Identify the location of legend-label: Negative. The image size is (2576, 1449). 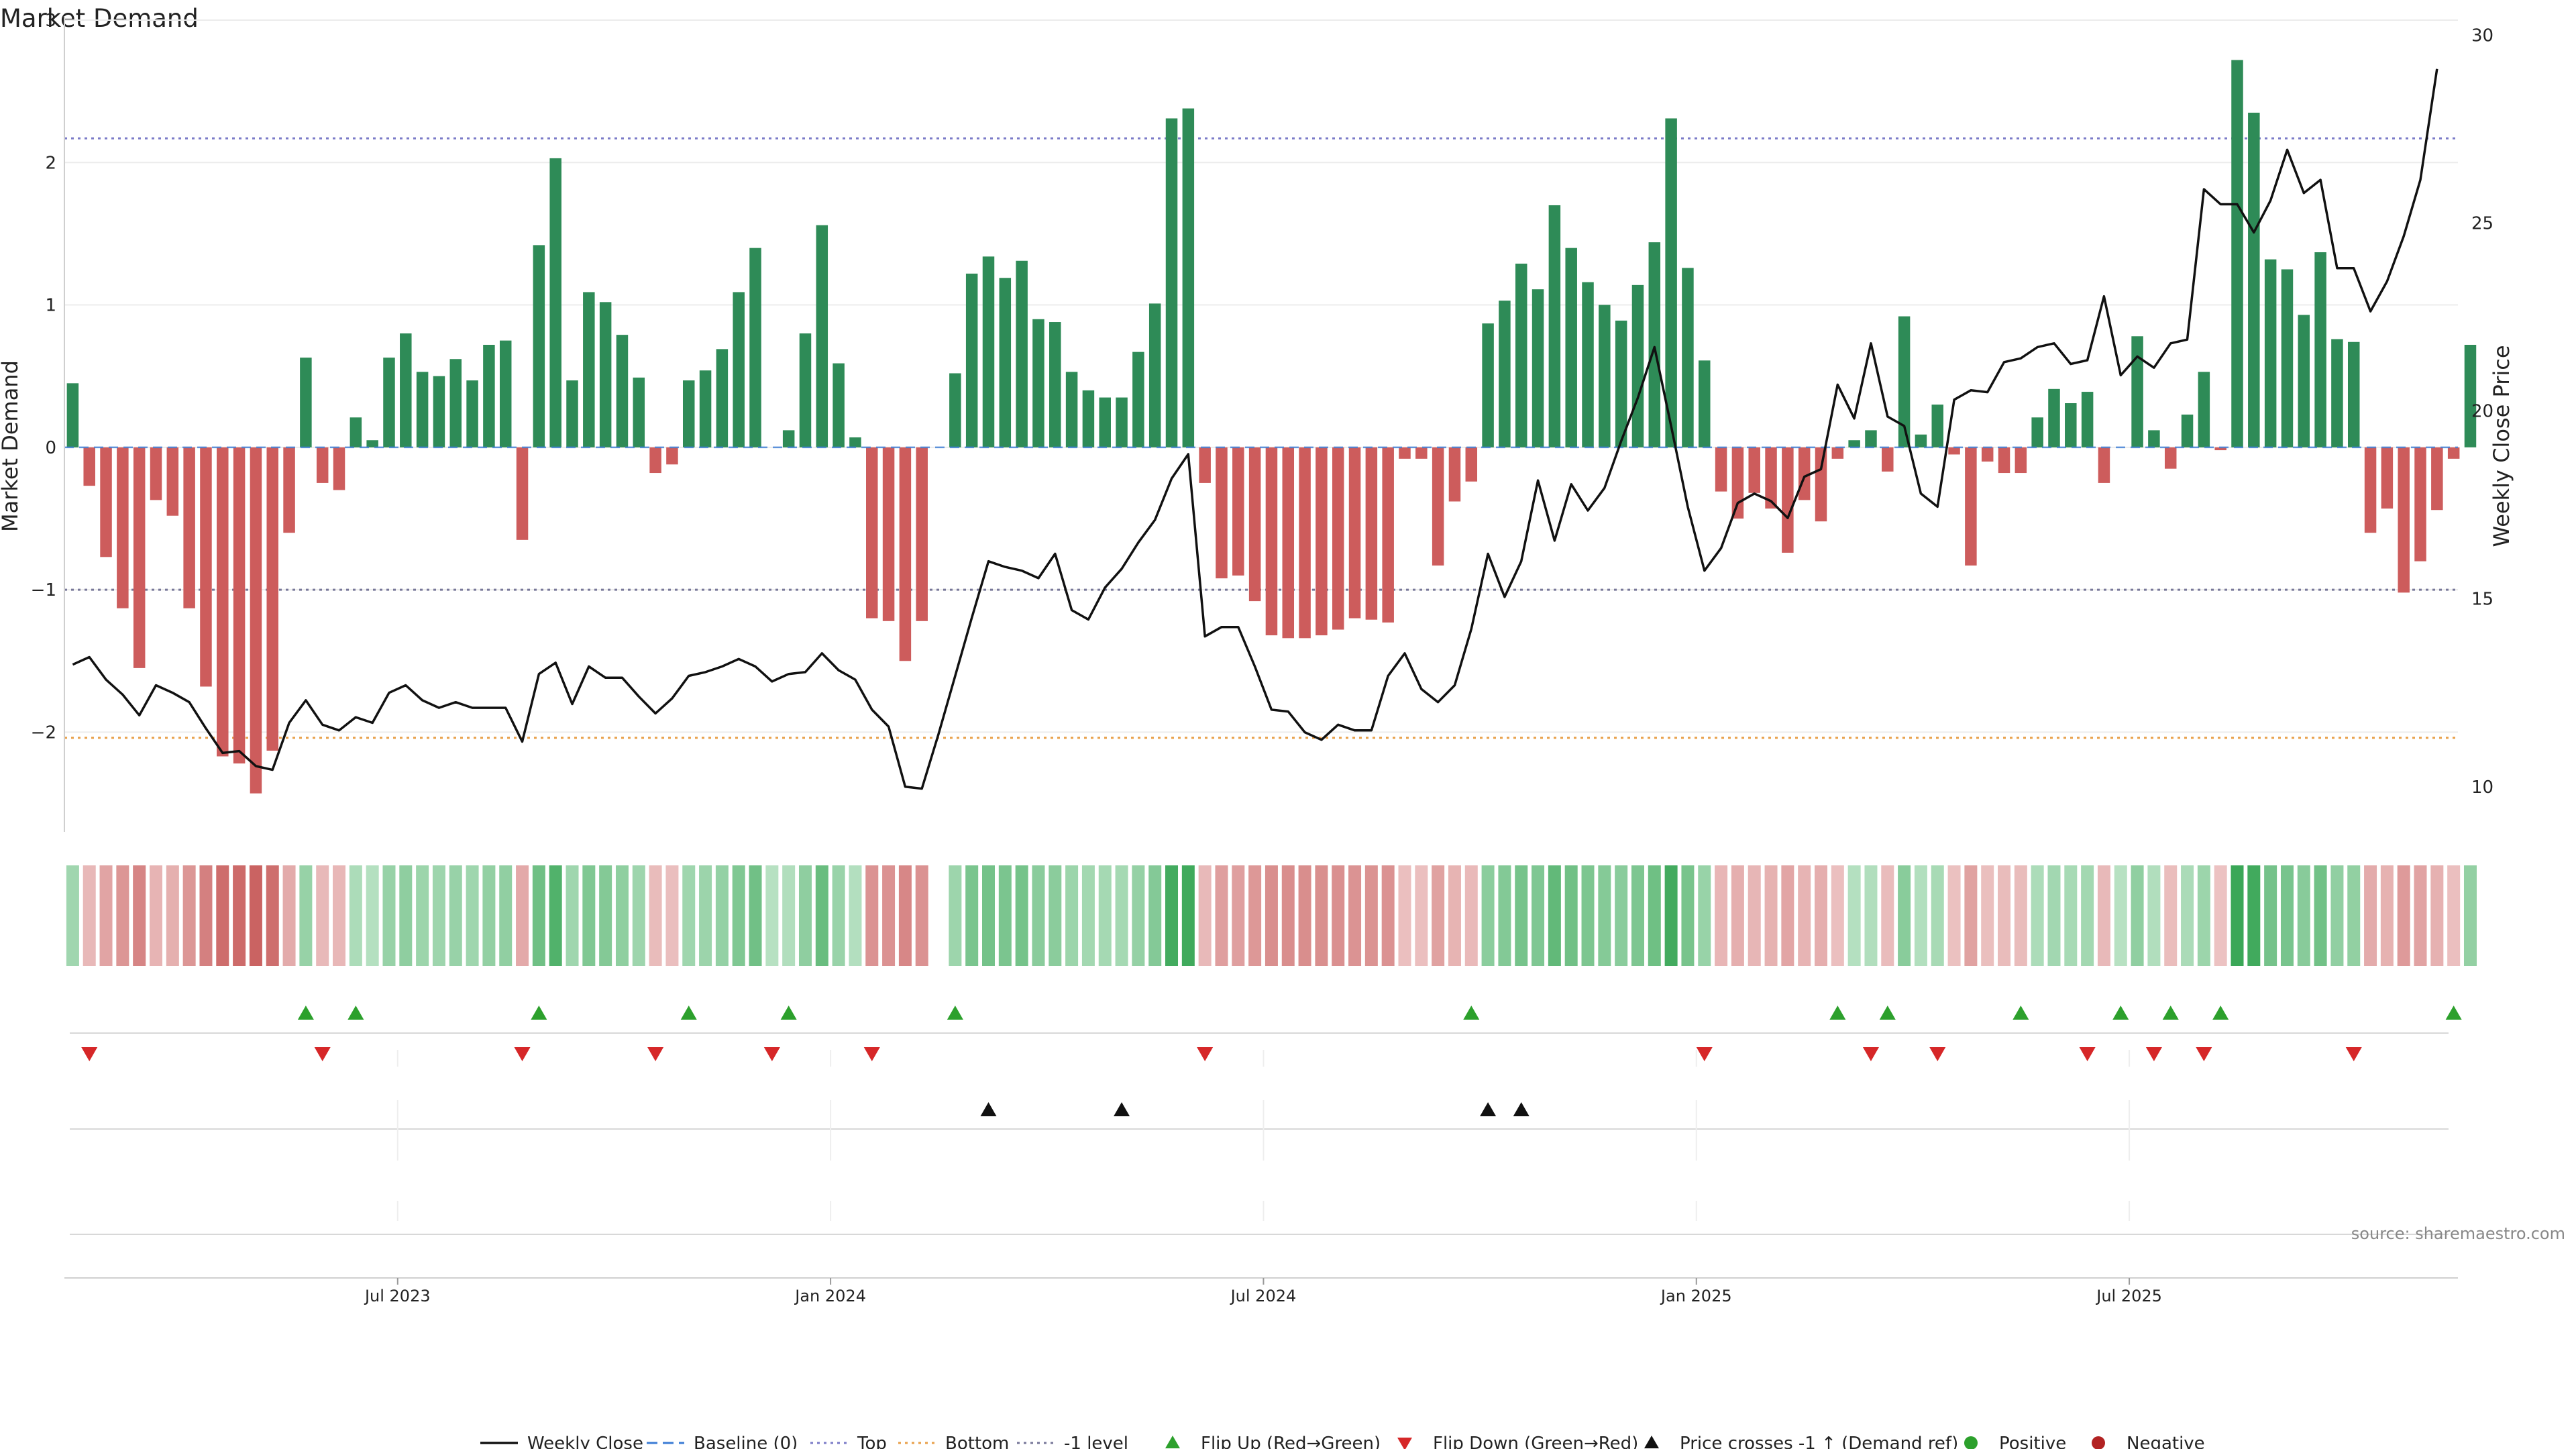
(2166, 1441).